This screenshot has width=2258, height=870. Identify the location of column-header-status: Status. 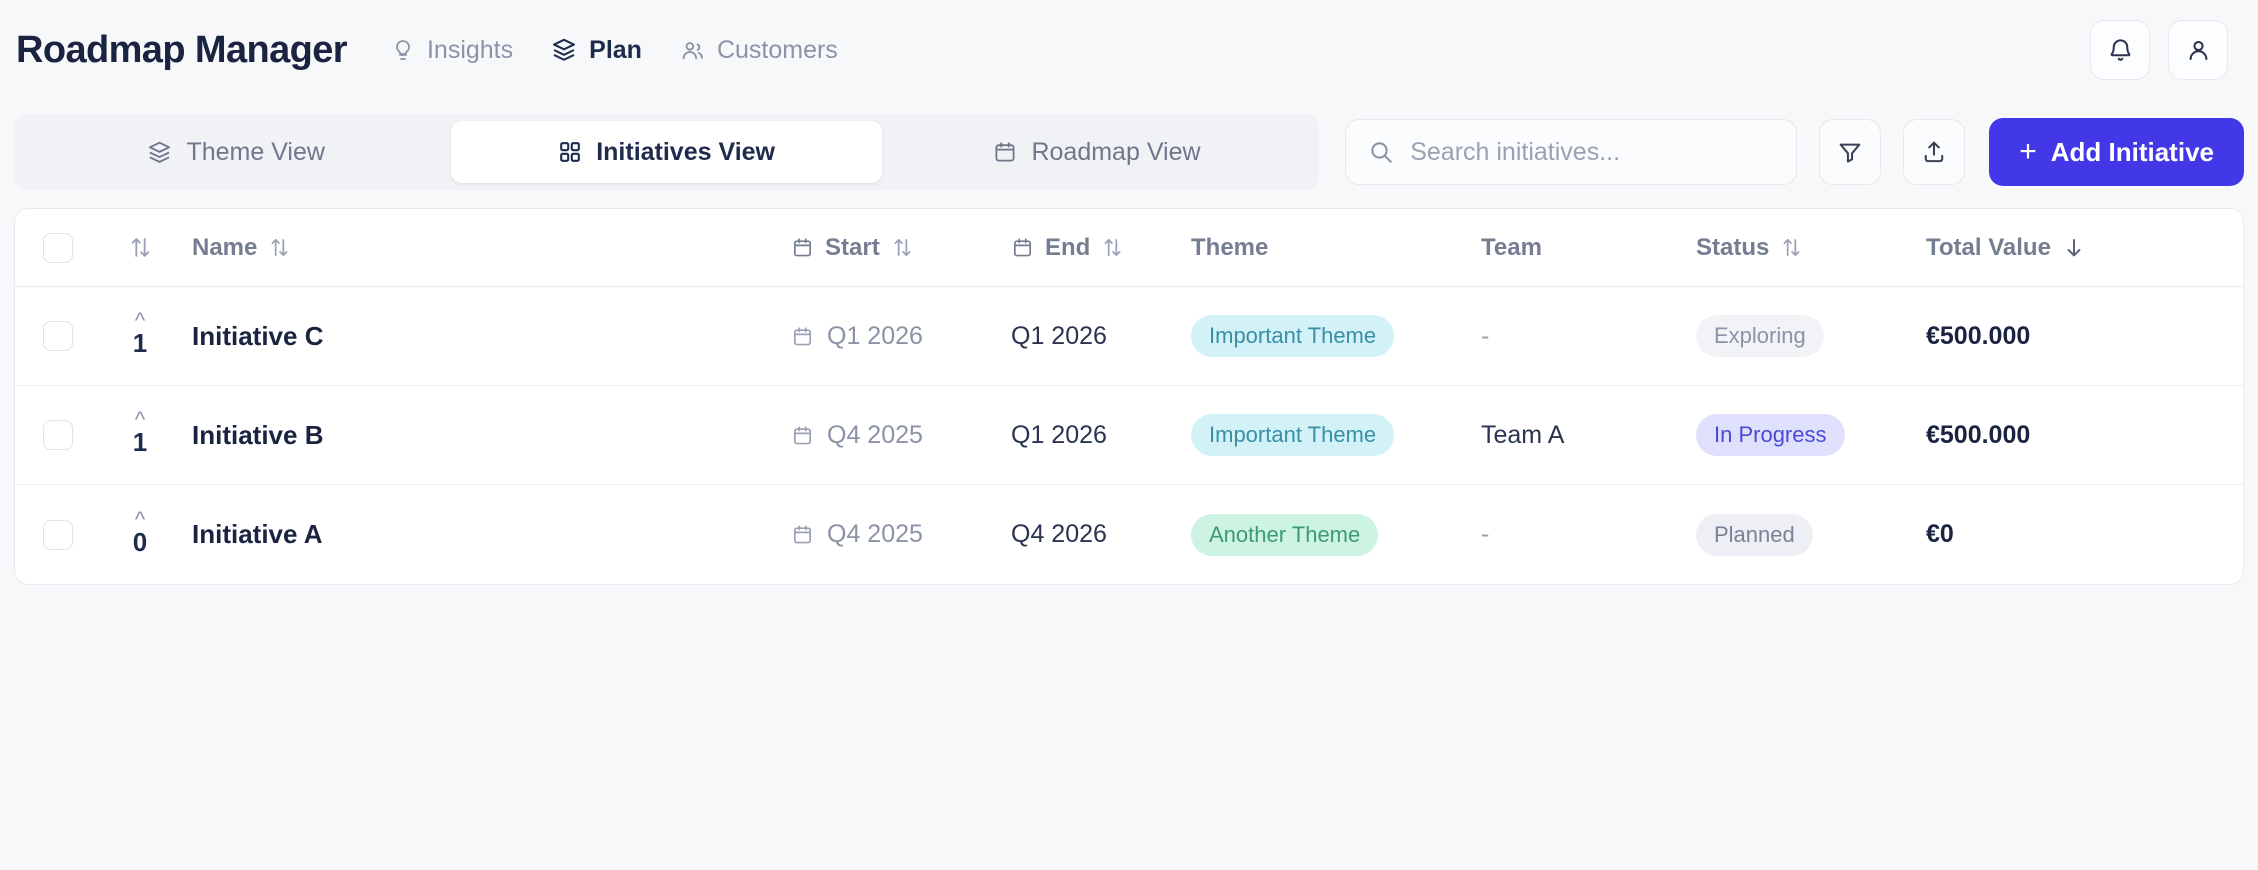
(1811, 248).